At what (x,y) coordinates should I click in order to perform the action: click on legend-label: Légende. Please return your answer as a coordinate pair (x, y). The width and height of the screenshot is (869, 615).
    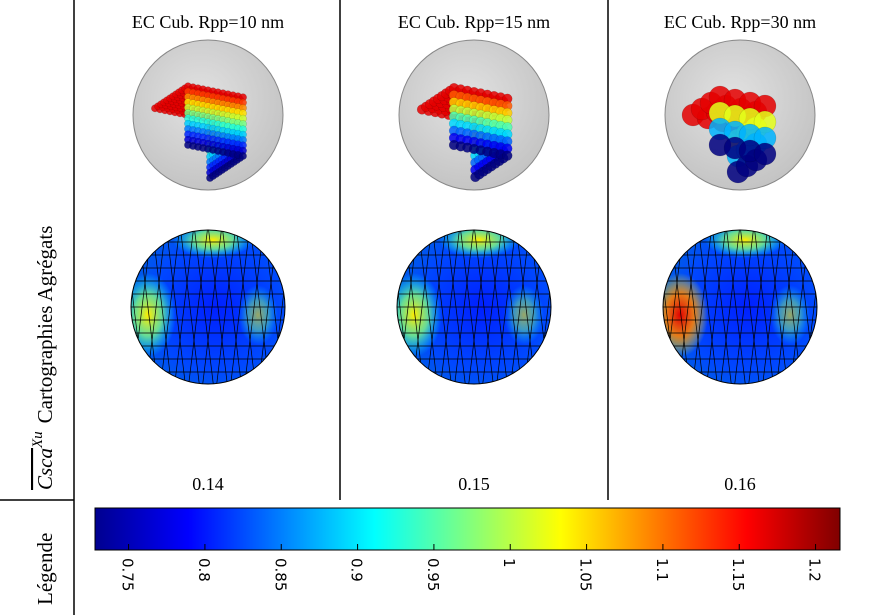
    Looking at the image, I should click on (45, 569).